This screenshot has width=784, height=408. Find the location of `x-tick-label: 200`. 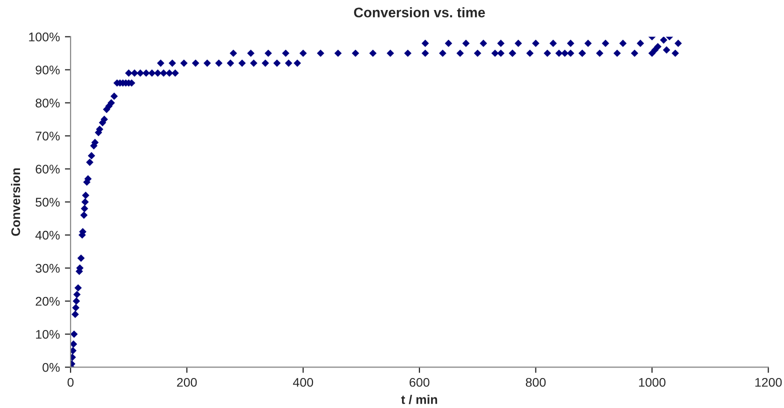

x-tick-label: 200 is located at coordinates (187, 382).